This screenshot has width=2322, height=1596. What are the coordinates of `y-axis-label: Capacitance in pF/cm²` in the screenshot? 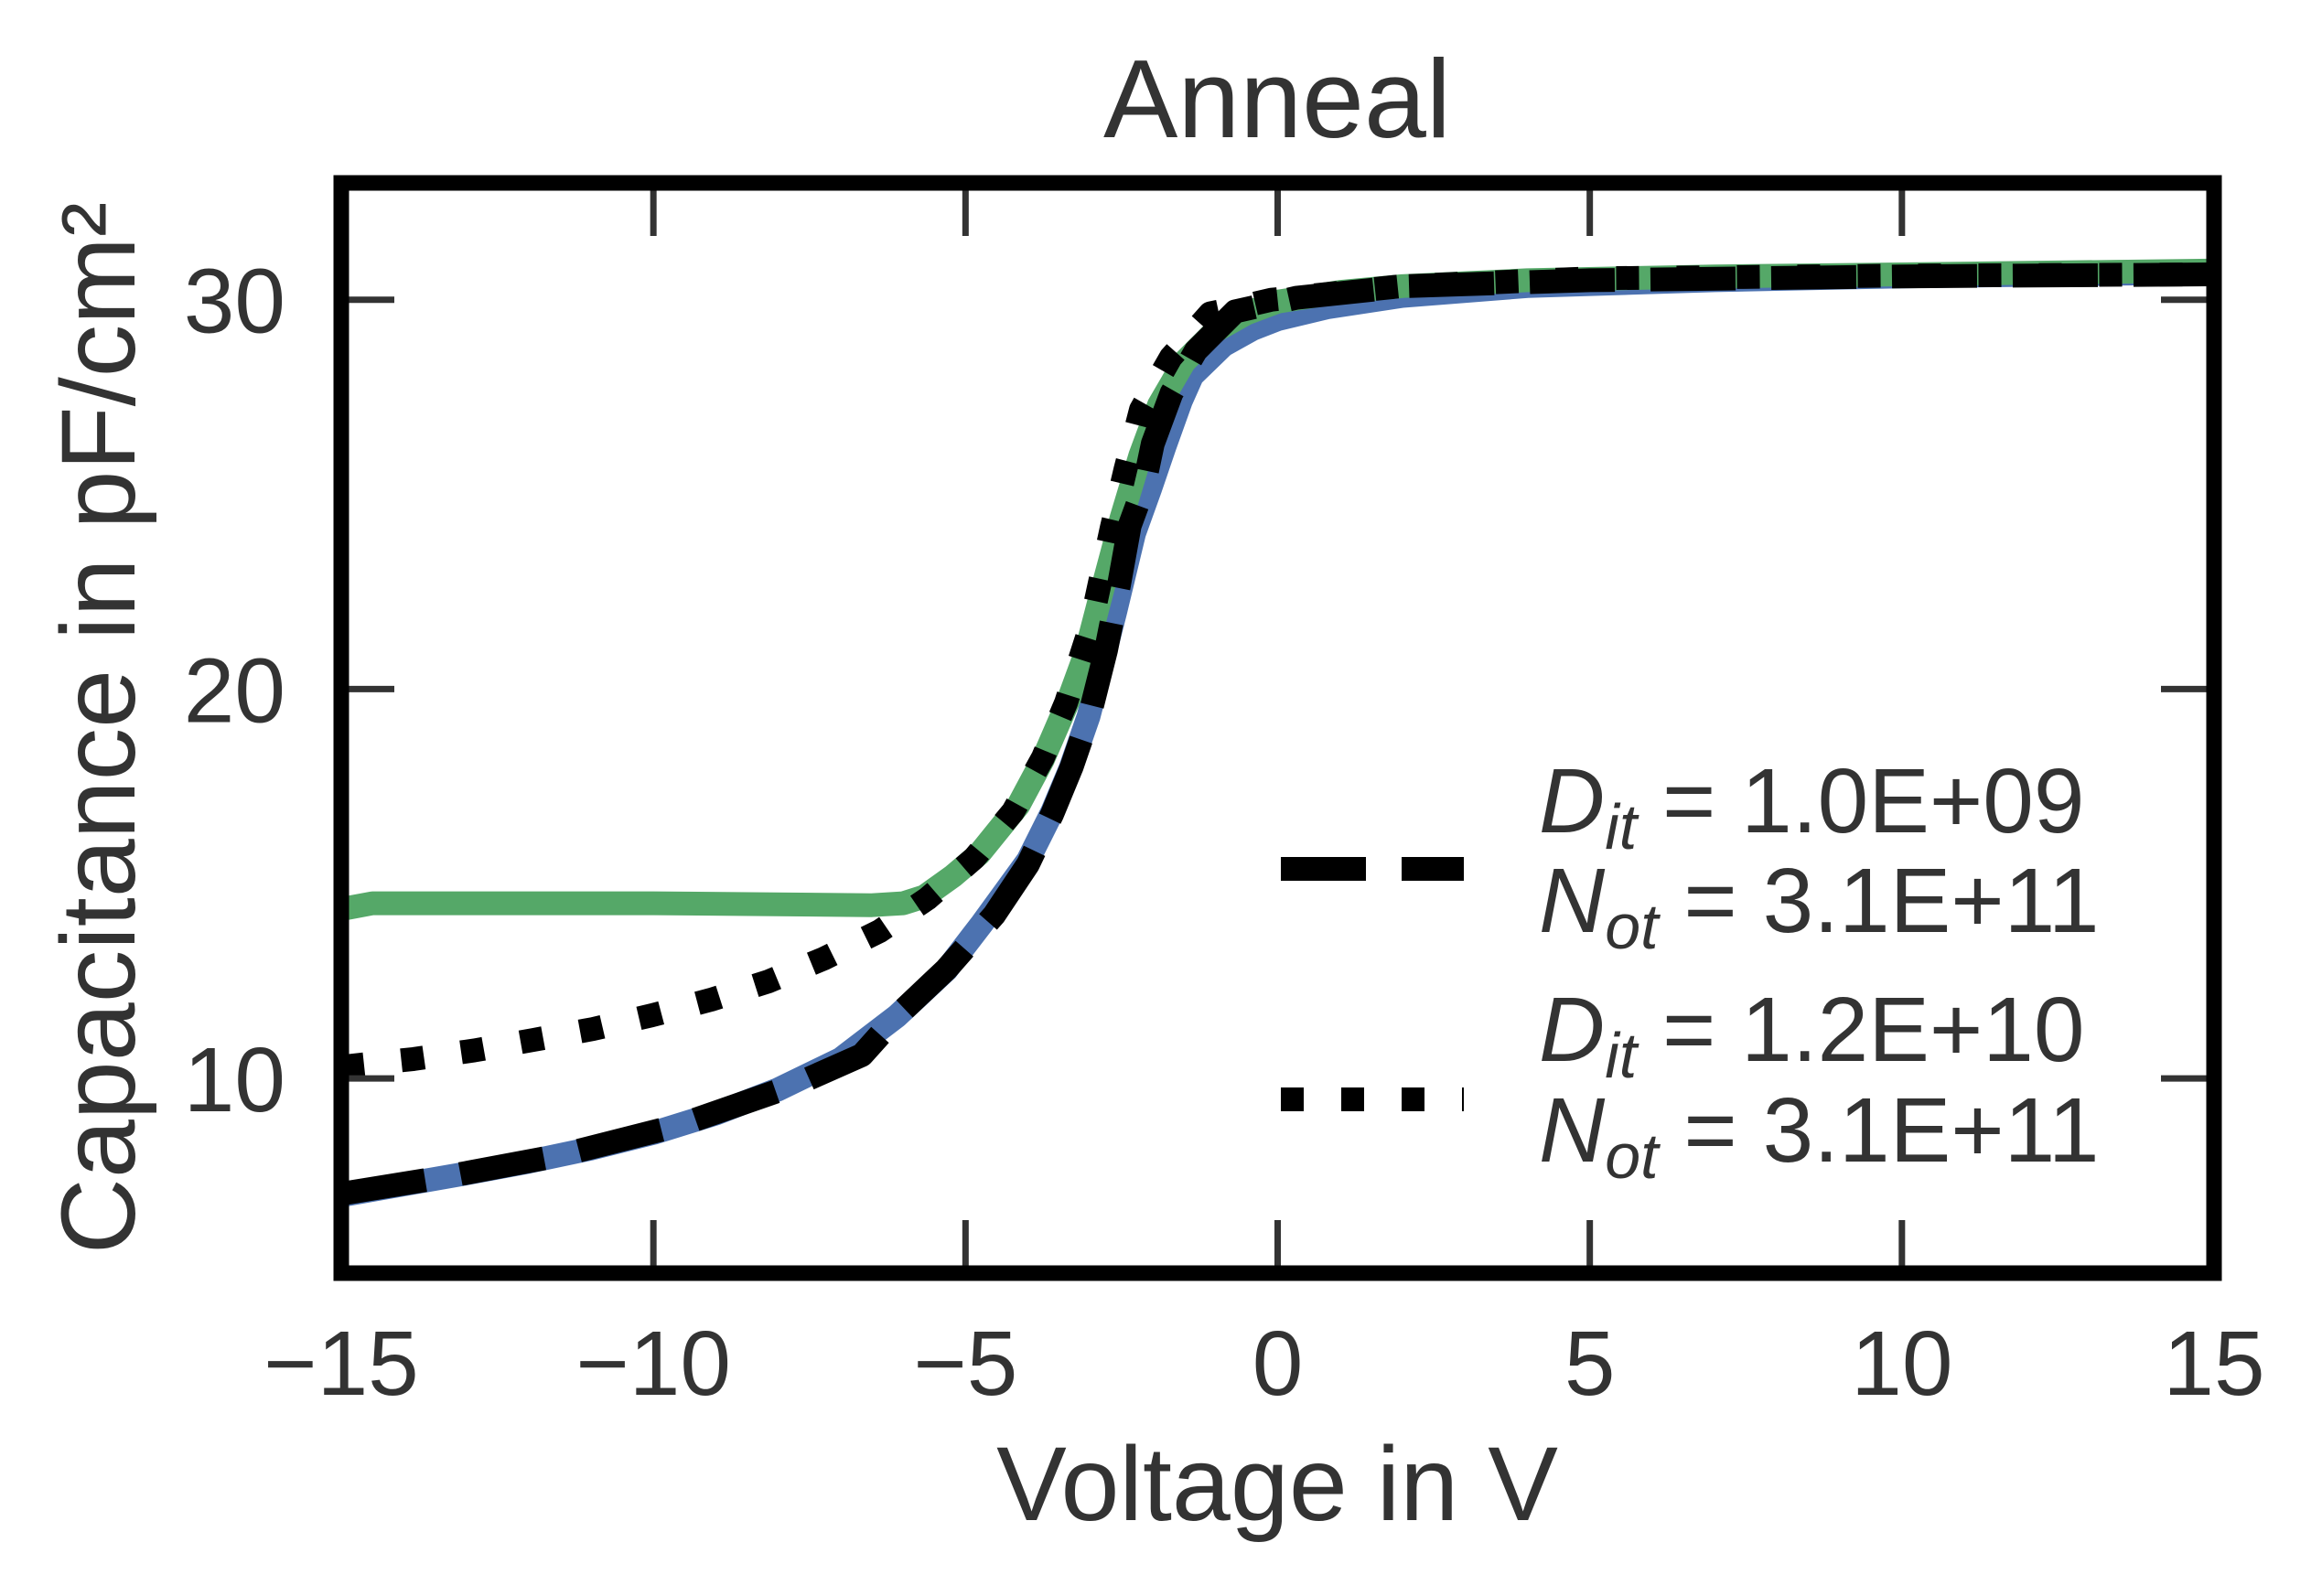 It's located at (98, 728).